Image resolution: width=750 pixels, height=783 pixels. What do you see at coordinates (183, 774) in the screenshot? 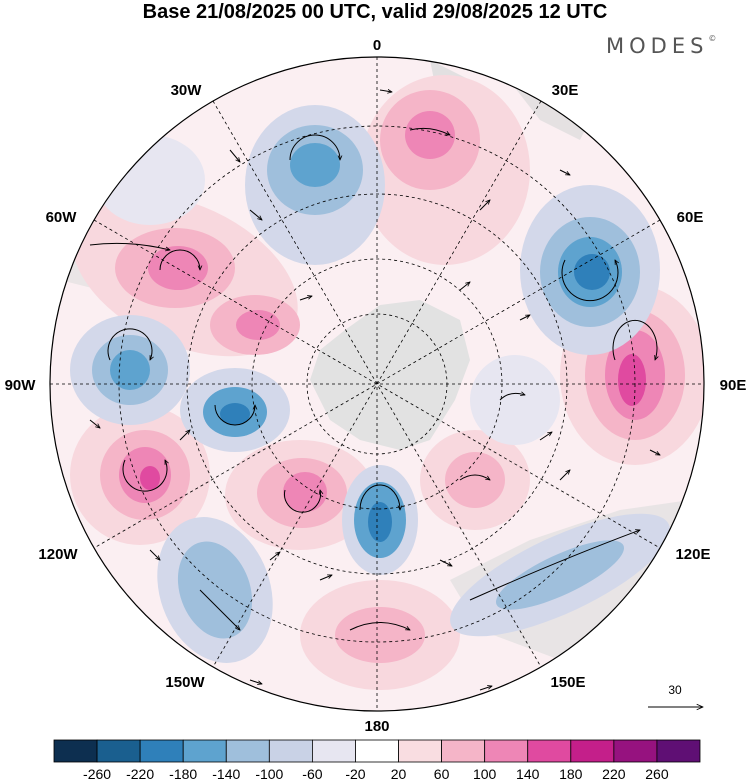
I see `colorbar-tick-label: -180` at bounding box center [183, 774].